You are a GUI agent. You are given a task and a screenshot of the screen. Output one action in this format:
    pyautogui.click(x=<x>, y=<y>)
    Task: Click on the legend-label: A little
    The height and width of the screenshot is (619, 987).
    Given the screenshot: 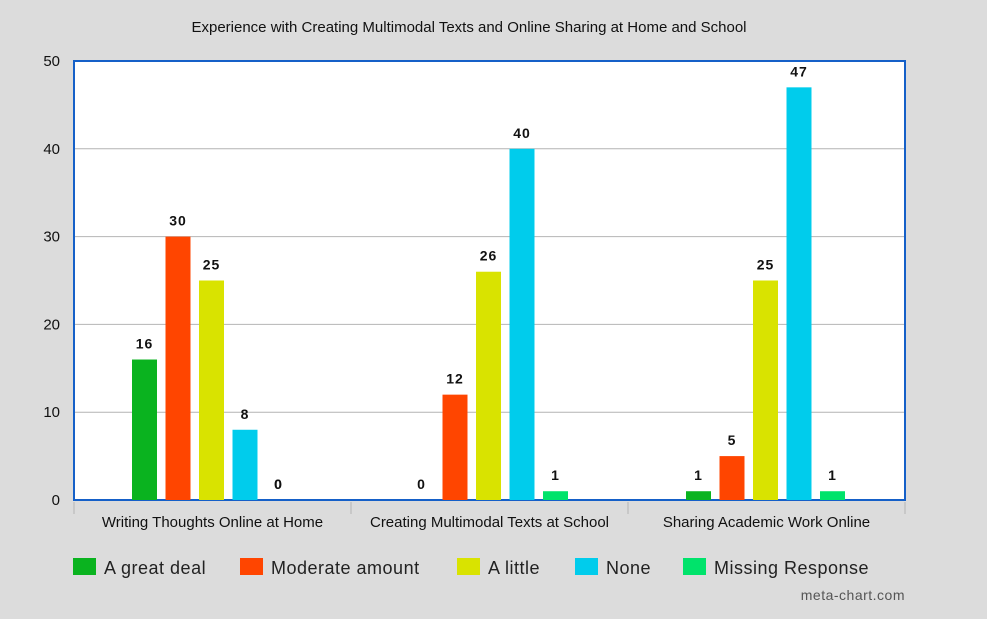 What is the action you would take?
    pyautogui.click(x=514, y=568)
    